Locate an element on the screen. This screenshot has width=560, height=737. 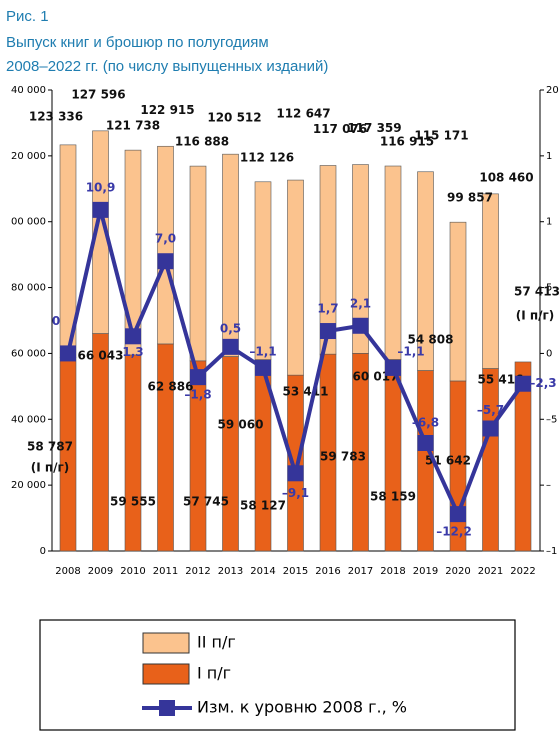
x-tick-label: 2010 is located at coordinates (132, 571).